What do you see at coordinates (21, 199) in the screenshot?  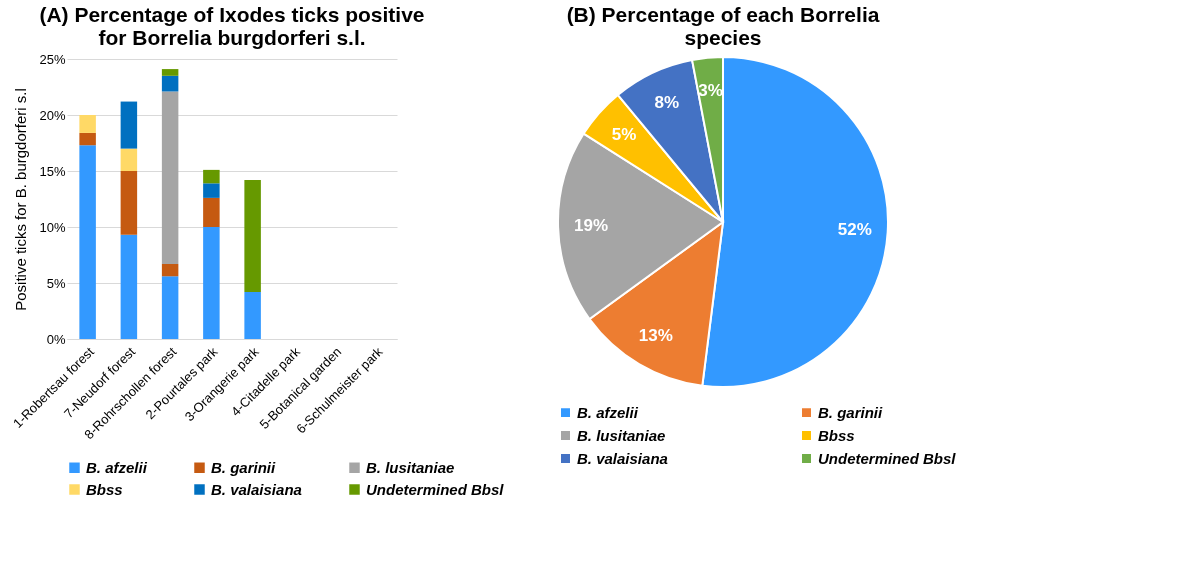 I see `y-axis-title: Positive ticks for B. burgdorferi s.l` at bounding box center [21, 199].